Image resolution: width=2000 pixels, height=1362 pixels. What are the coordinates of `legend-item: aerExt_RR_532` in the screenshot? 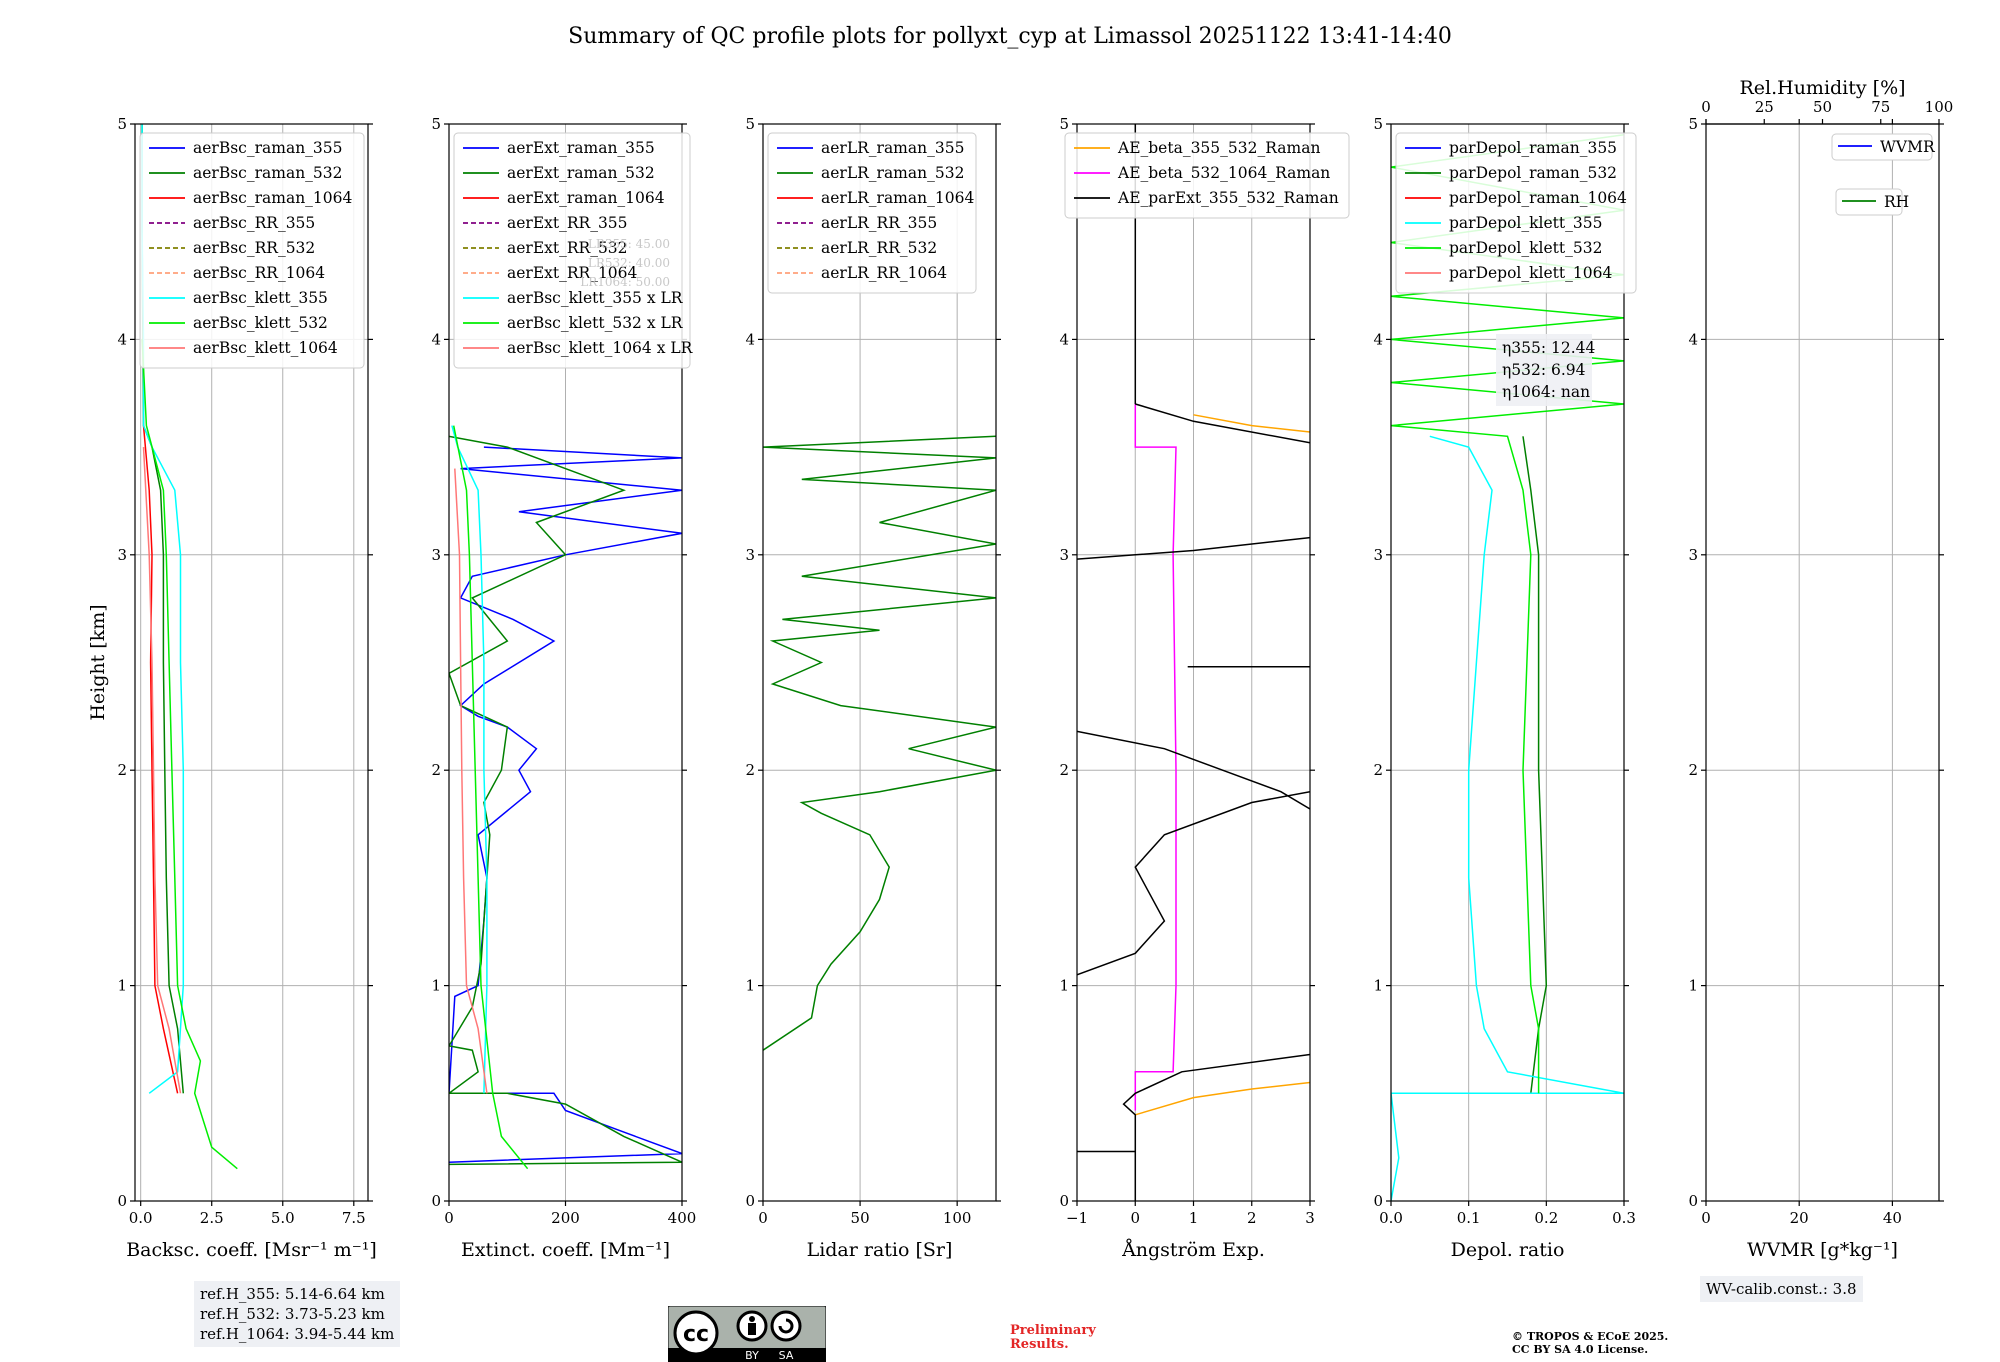 It's located at (567, 248).